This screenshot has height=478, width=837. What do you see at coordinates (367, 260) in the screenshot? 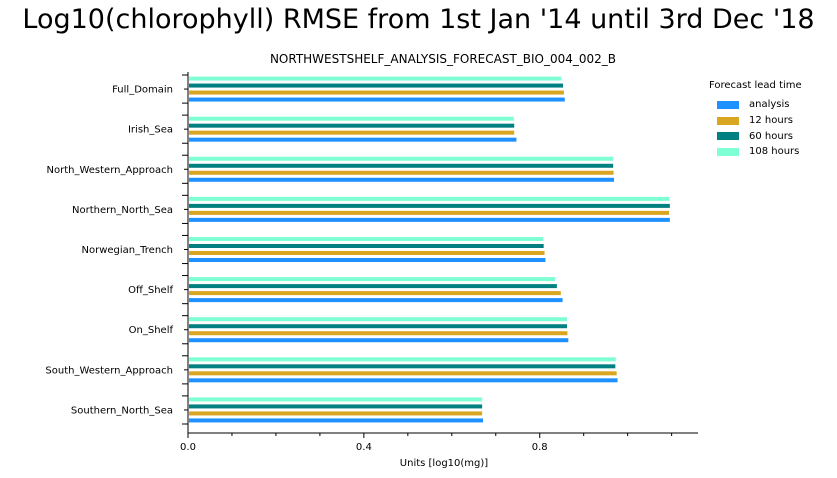
I see `bar-norwegian-trench-analysis` at bounding box center [367, 260].